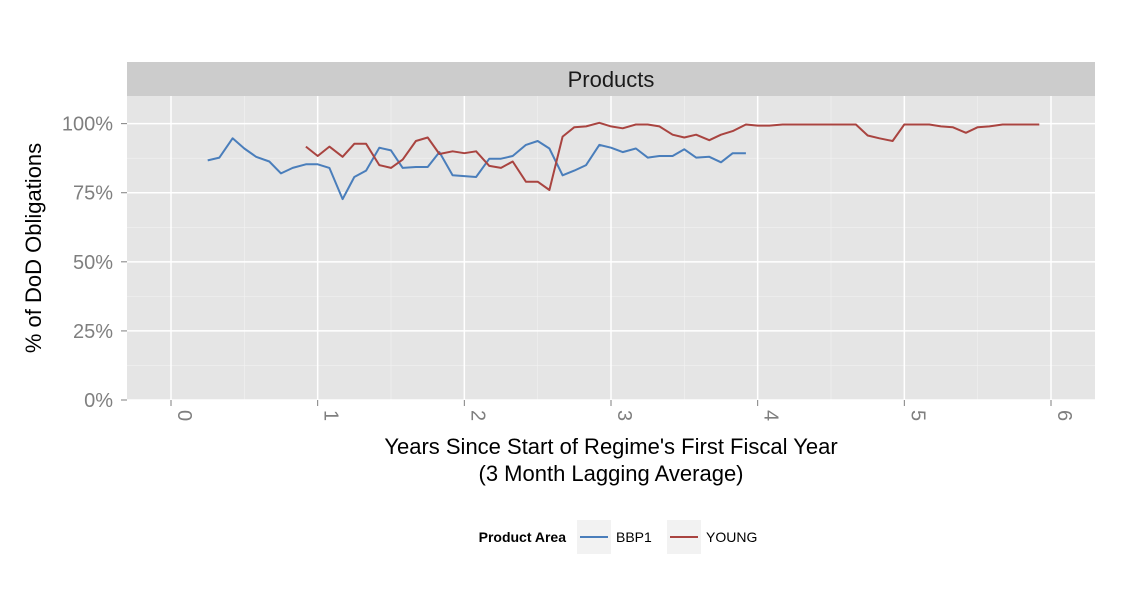  What do you see at coordinates (771, 415) in the screenshot?
I see `x-tick-label: 4` at bounding box center [771, 415].